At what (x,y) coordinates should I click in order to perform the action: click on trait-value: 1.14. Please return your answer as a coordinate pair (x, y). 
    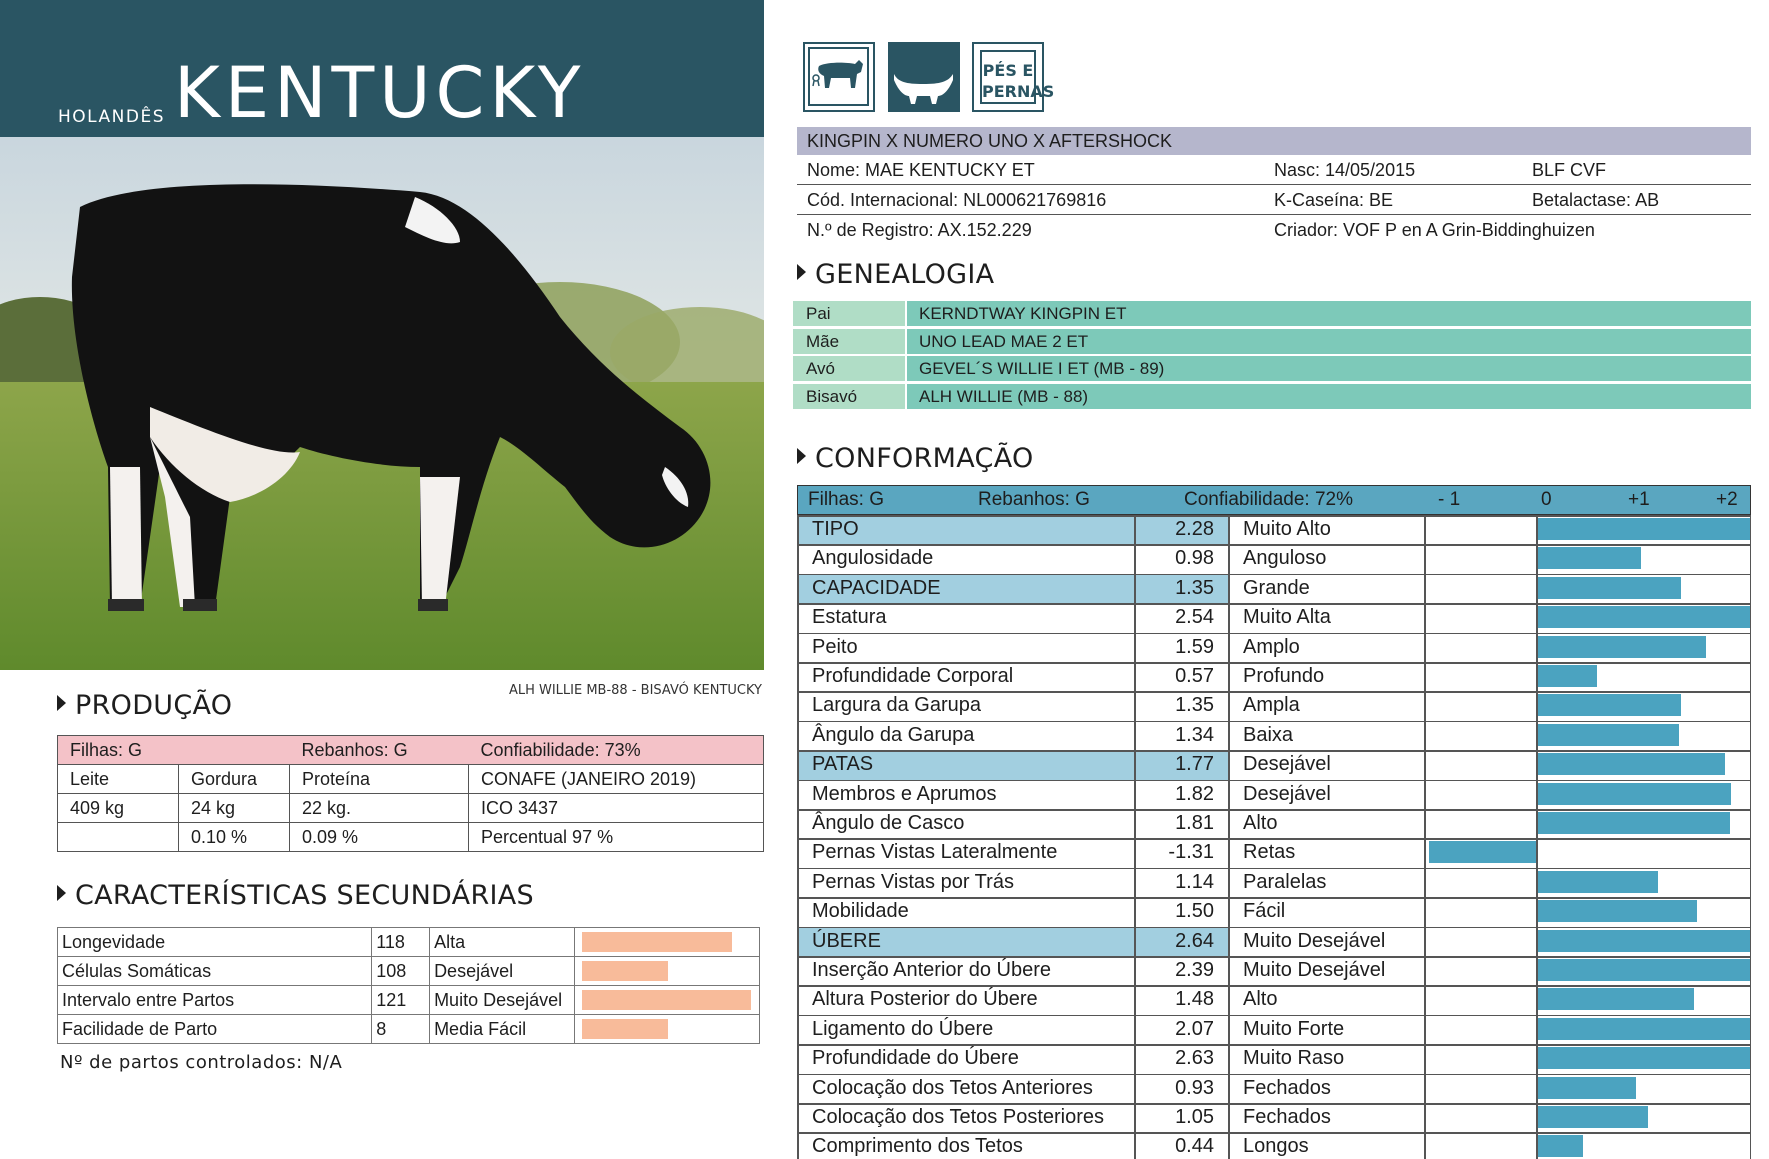
    Looking at the image, I should click on (1194, 881).